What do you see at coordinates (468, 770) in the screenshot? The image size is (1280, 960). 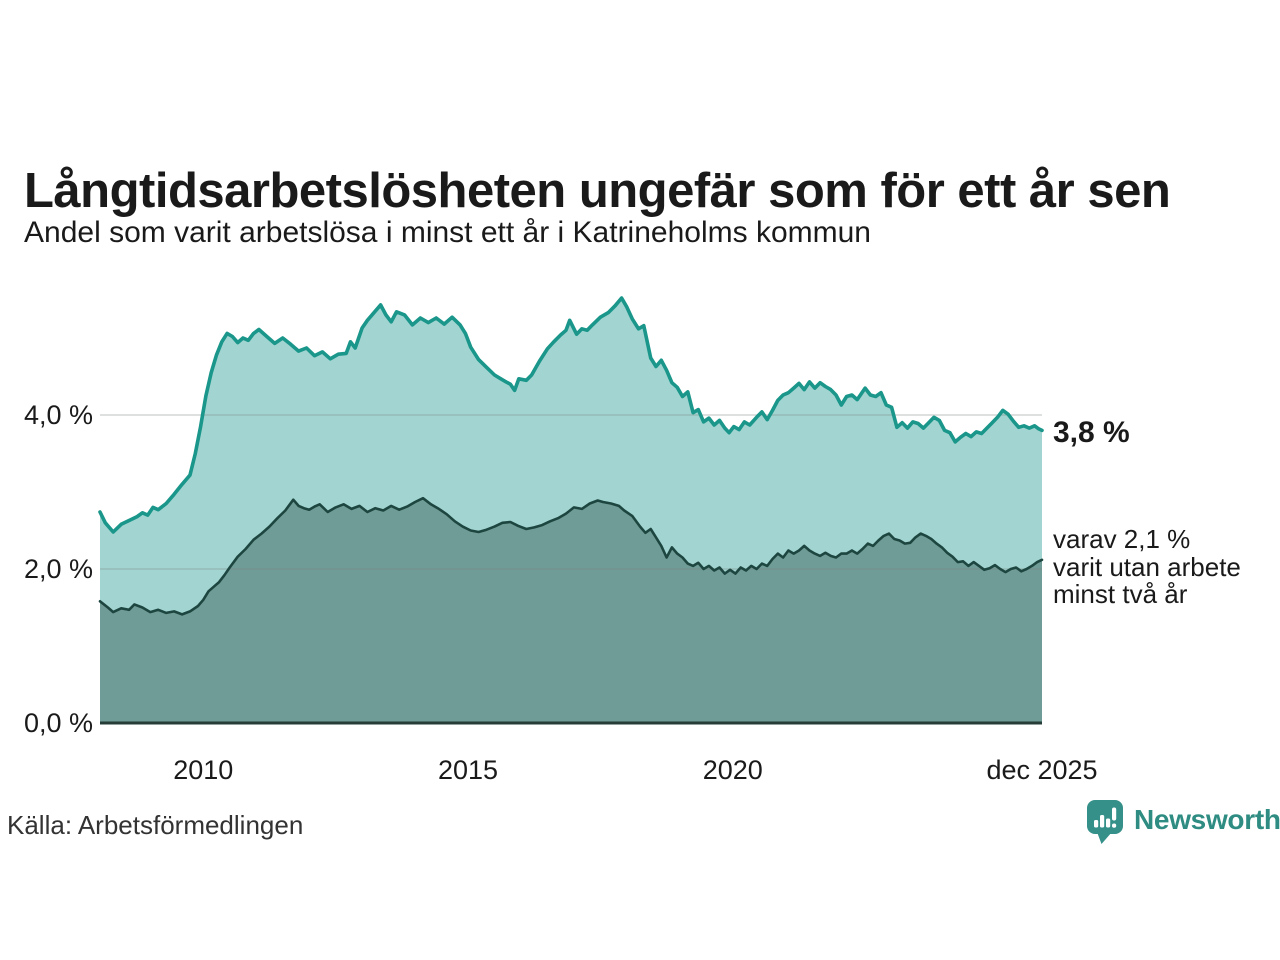 I see `x-tick-label: 2015` at bounding box center [468, 770].